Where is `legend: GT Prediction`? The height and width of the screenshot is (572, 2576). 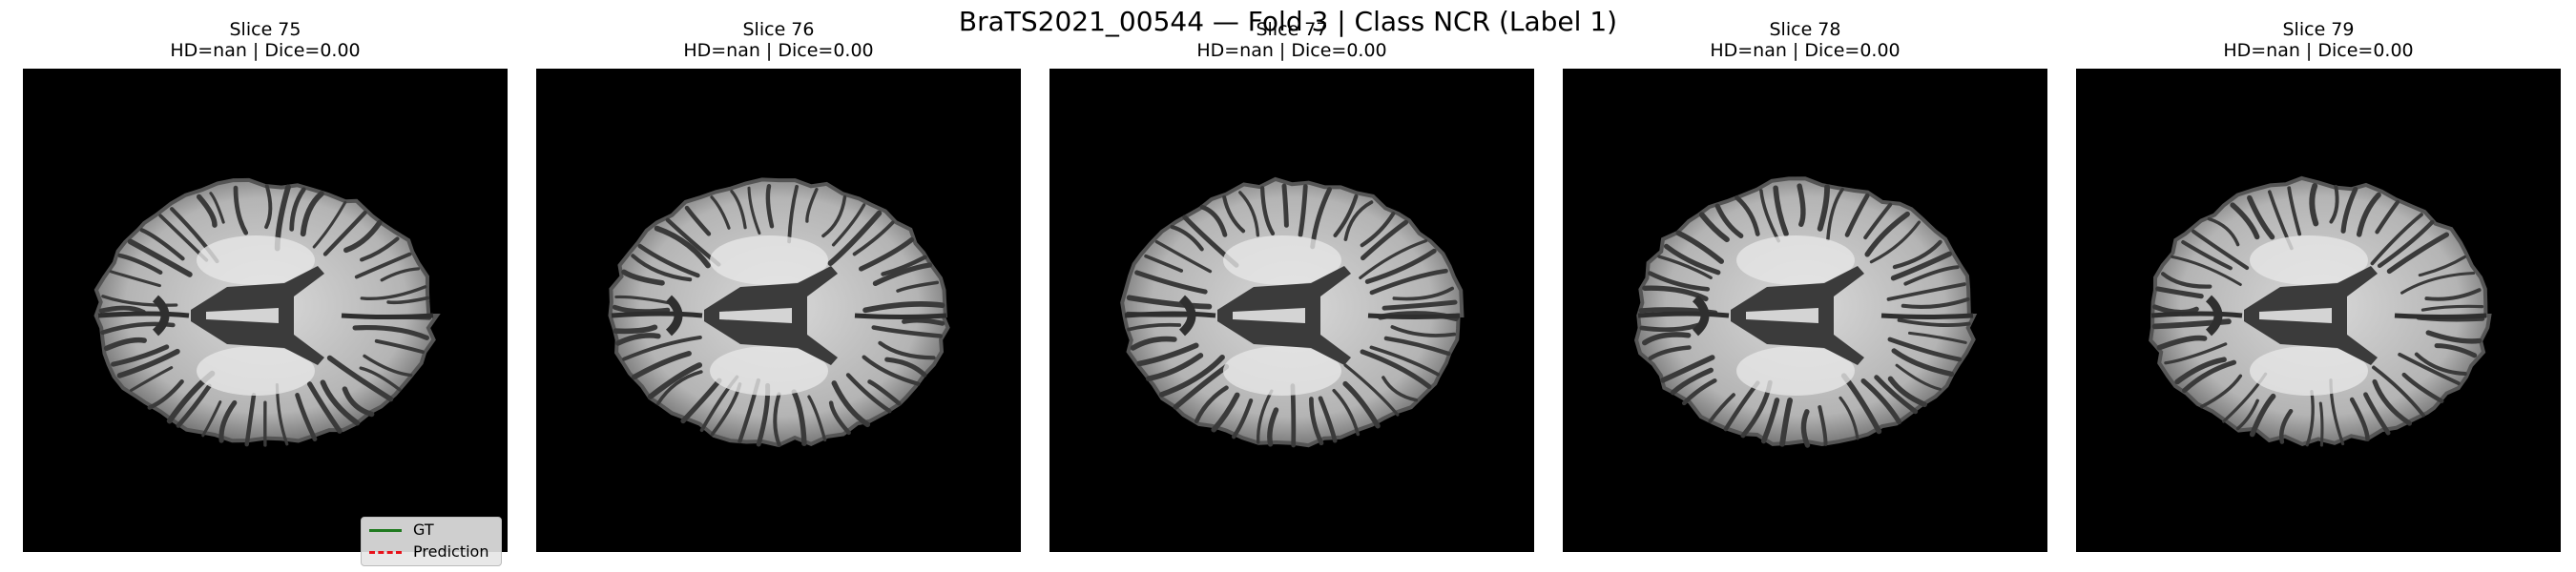
legend: GT Prediction is located at coordinates (431, 541).